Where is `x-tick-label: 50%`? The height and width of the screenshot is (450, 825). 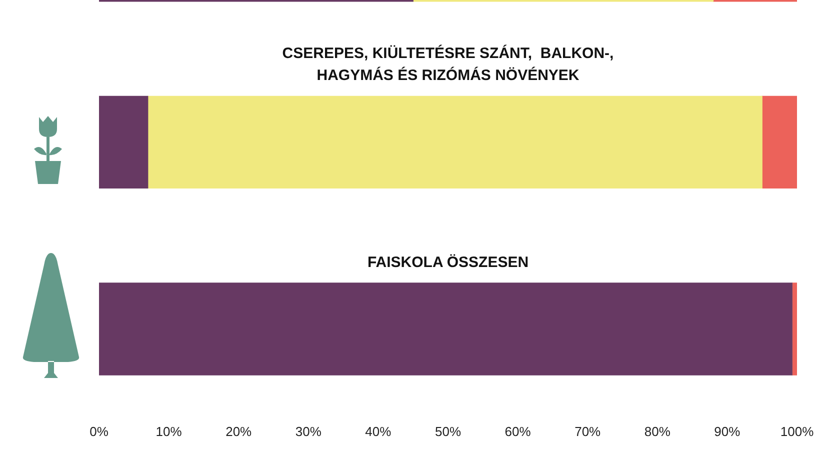
x-tick-label: 50% is located at coordinates (448, 431).